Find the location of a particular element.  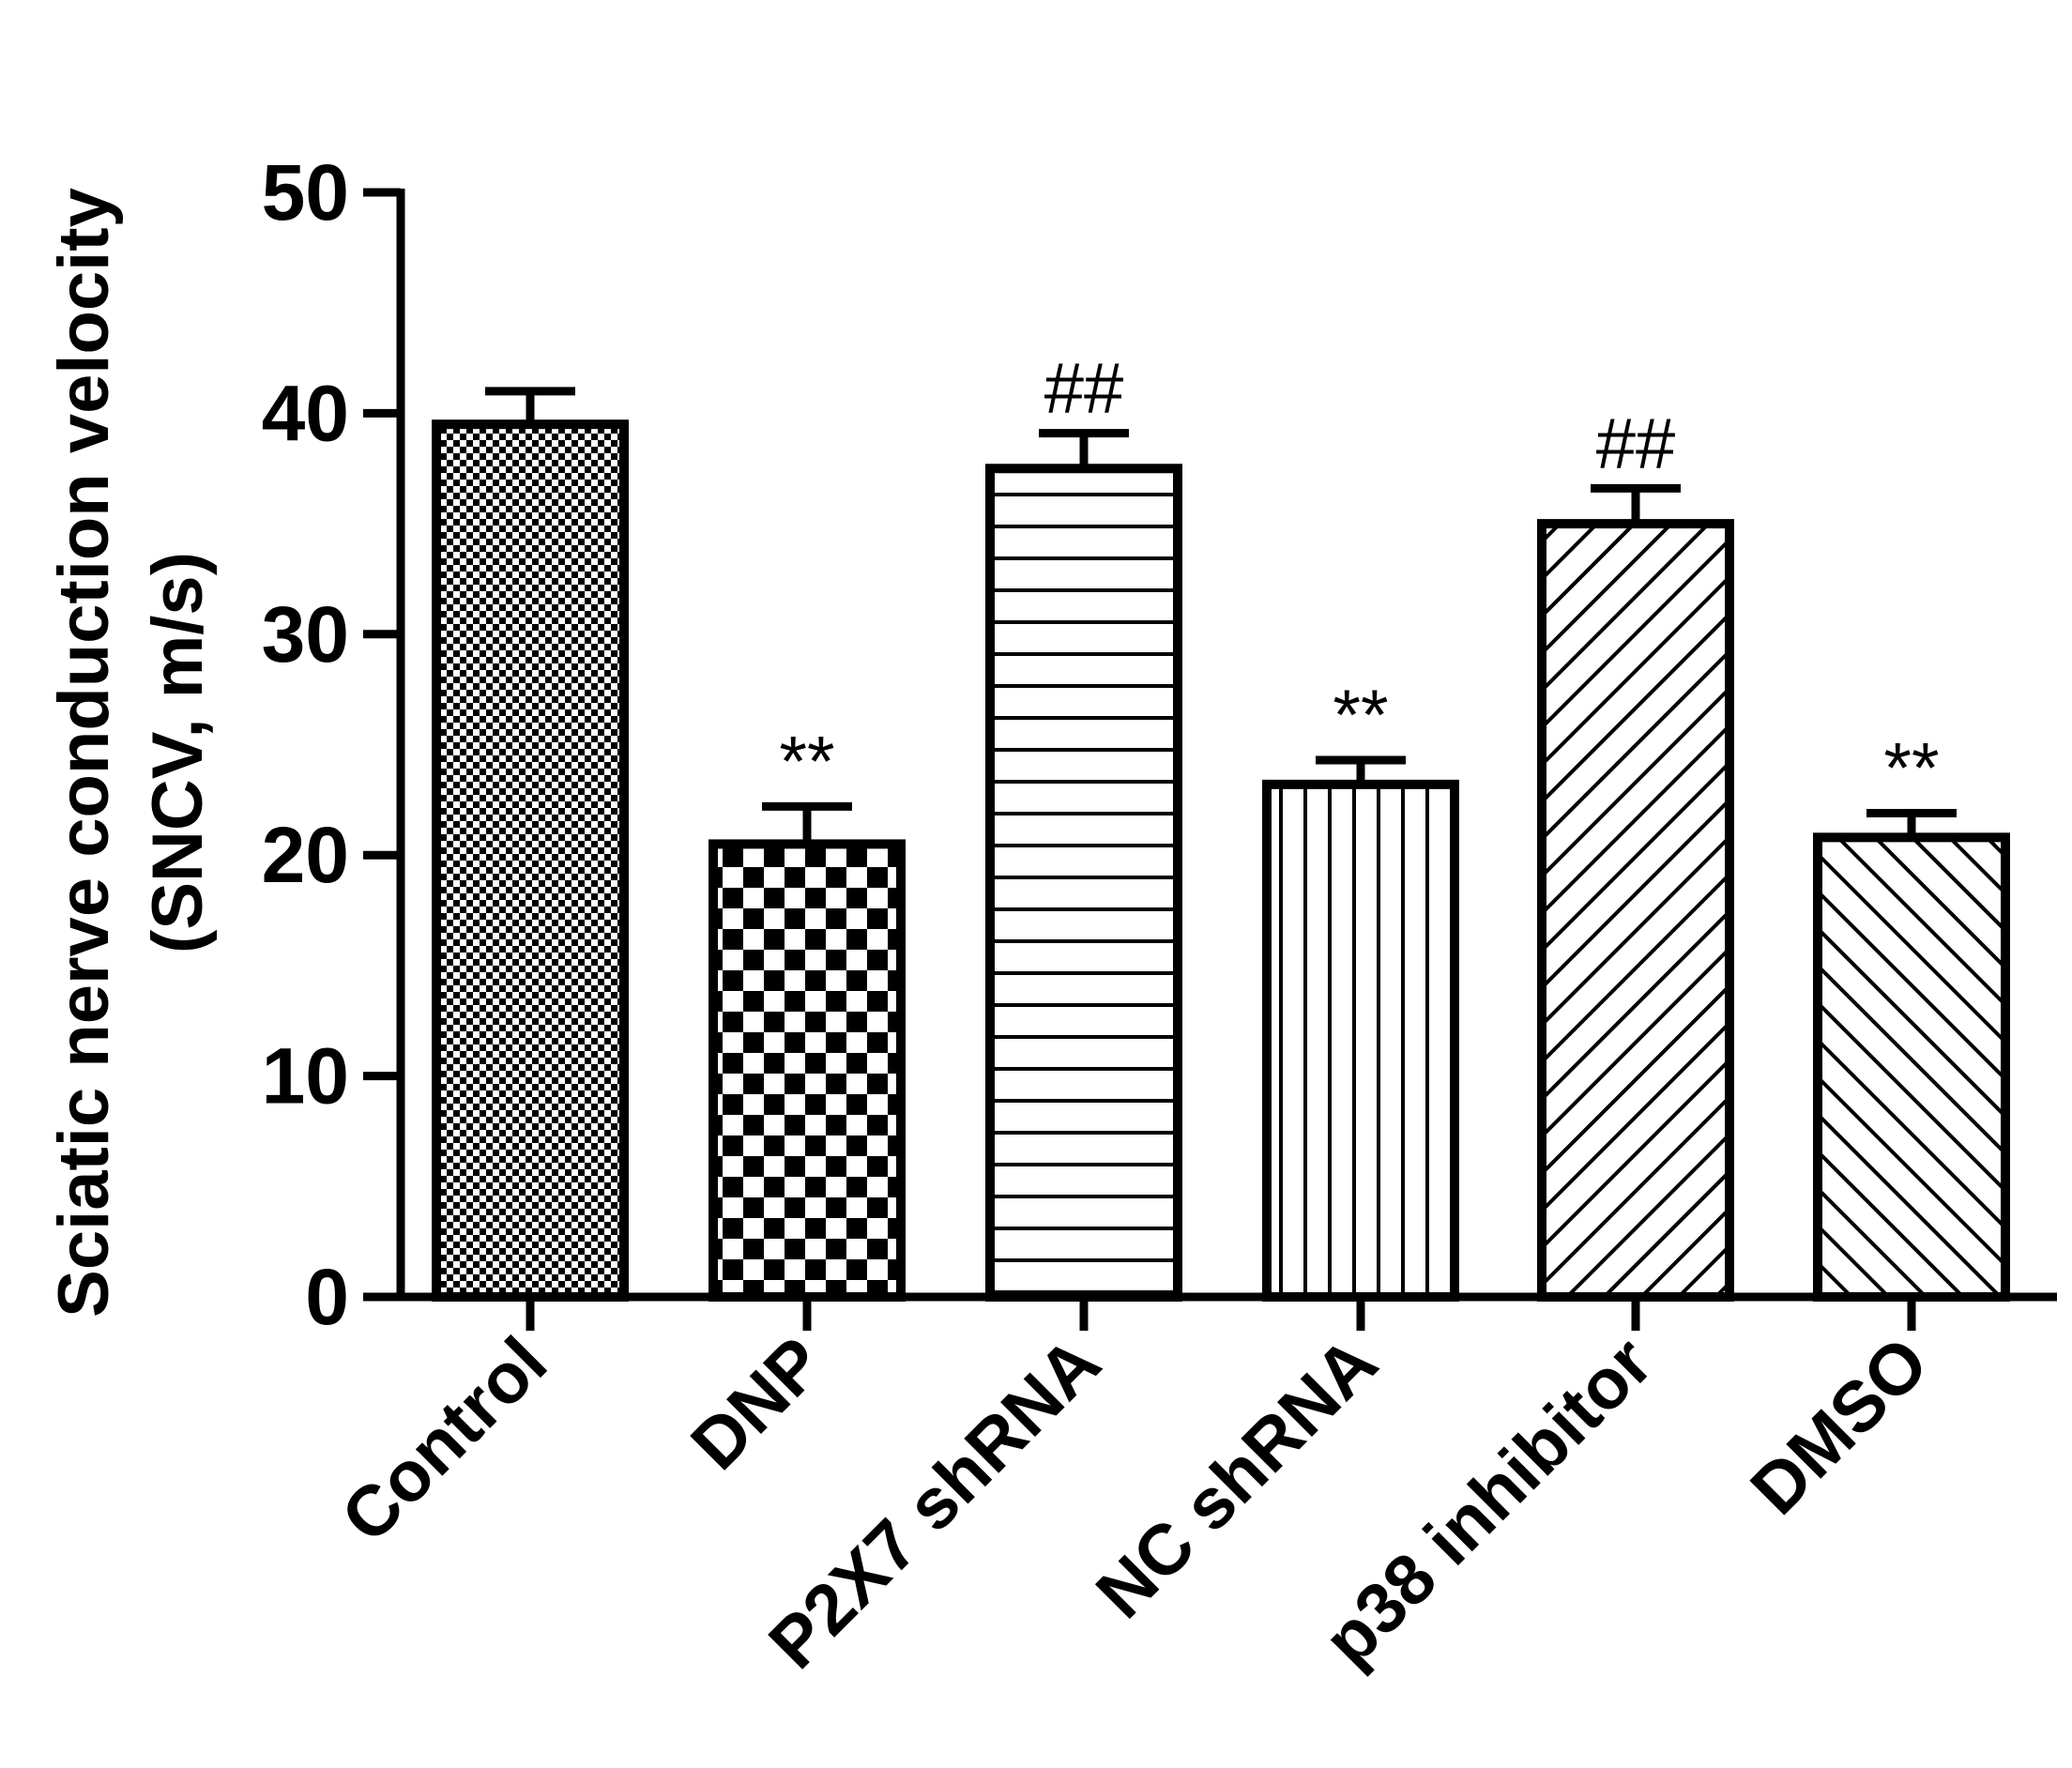

x-tick-label: DNP is located at coordinates (757, 1404).